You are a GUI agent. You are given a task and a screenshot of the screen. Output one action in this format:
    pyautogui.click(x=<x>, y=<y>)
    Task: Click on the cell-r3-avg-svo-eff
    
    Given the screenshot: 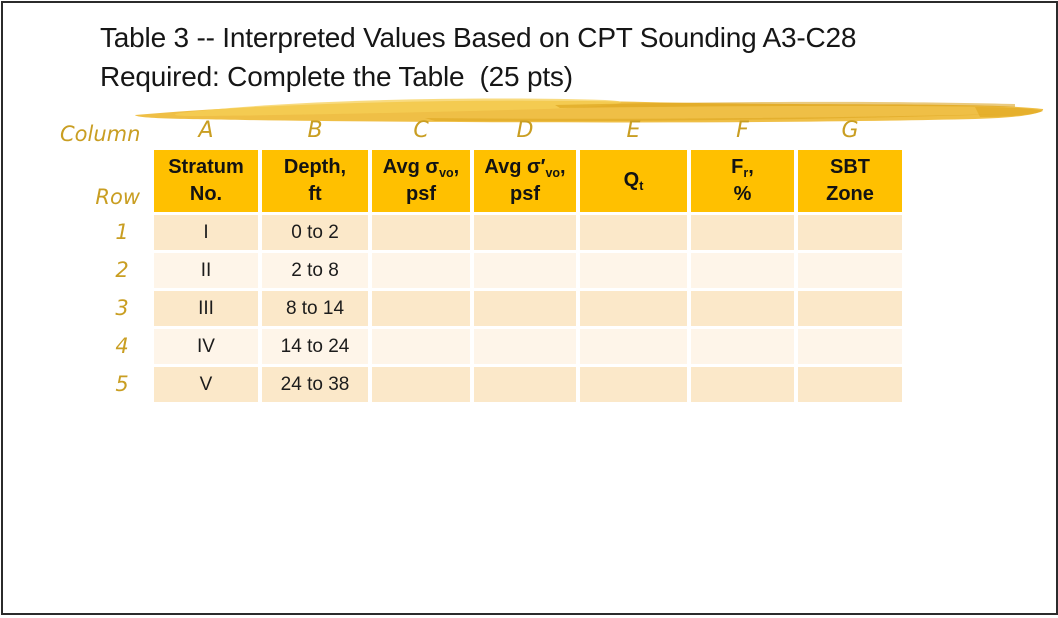 What is the action you would take?
    pyautogui.click(x=525, y=308)
    